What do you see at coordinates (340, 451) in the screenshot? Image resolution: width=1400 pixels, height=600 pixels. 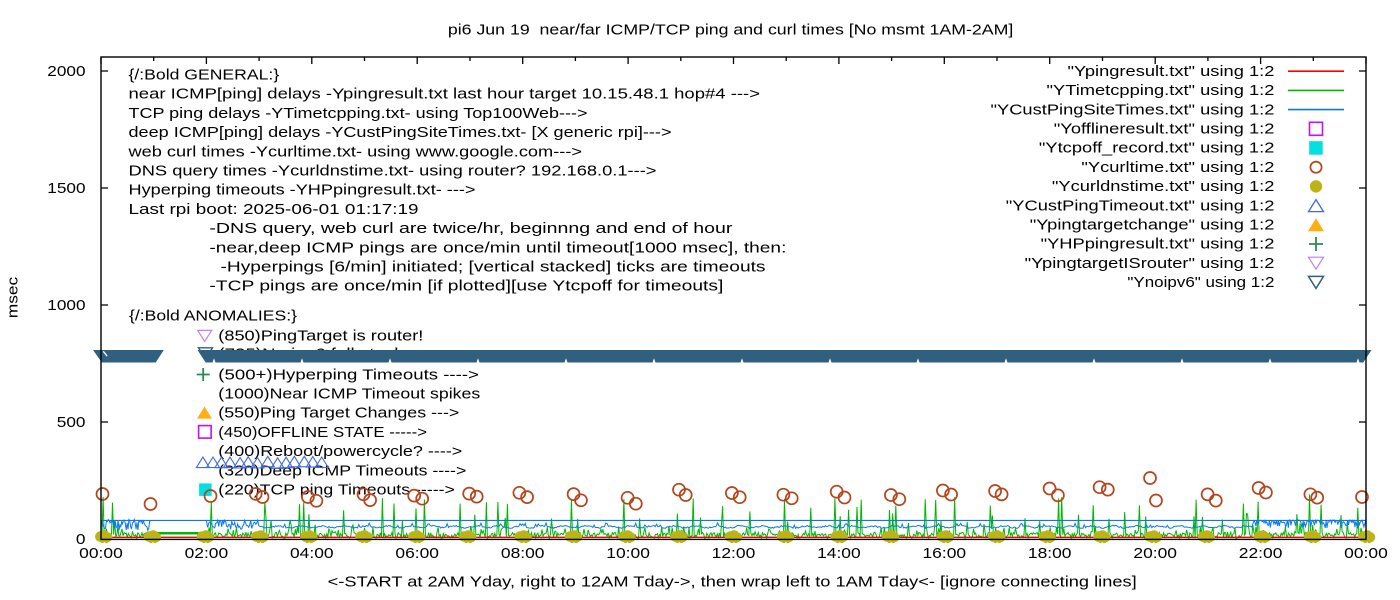 I see `svg-text: (400)Reboot/powercycle? ---->` at bounding box center [340, 451].